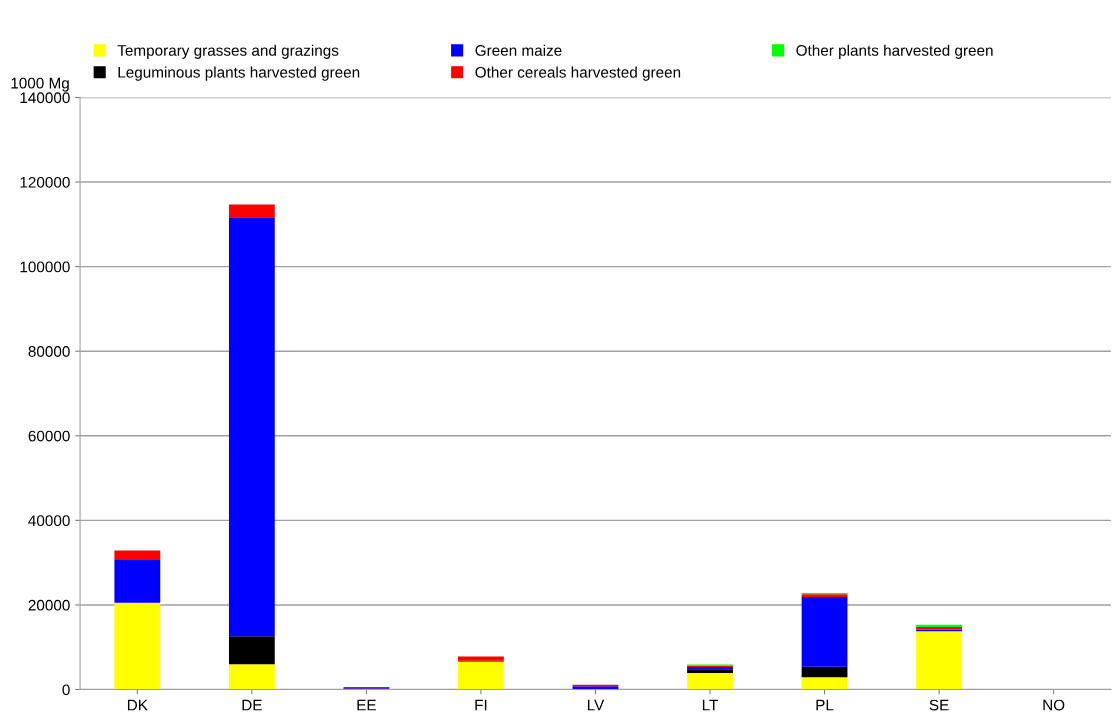  What do you see at coordinates (49, 436) in the screenshot?
I see `y-tick-label: 60000` at bounding box center [49, 436].